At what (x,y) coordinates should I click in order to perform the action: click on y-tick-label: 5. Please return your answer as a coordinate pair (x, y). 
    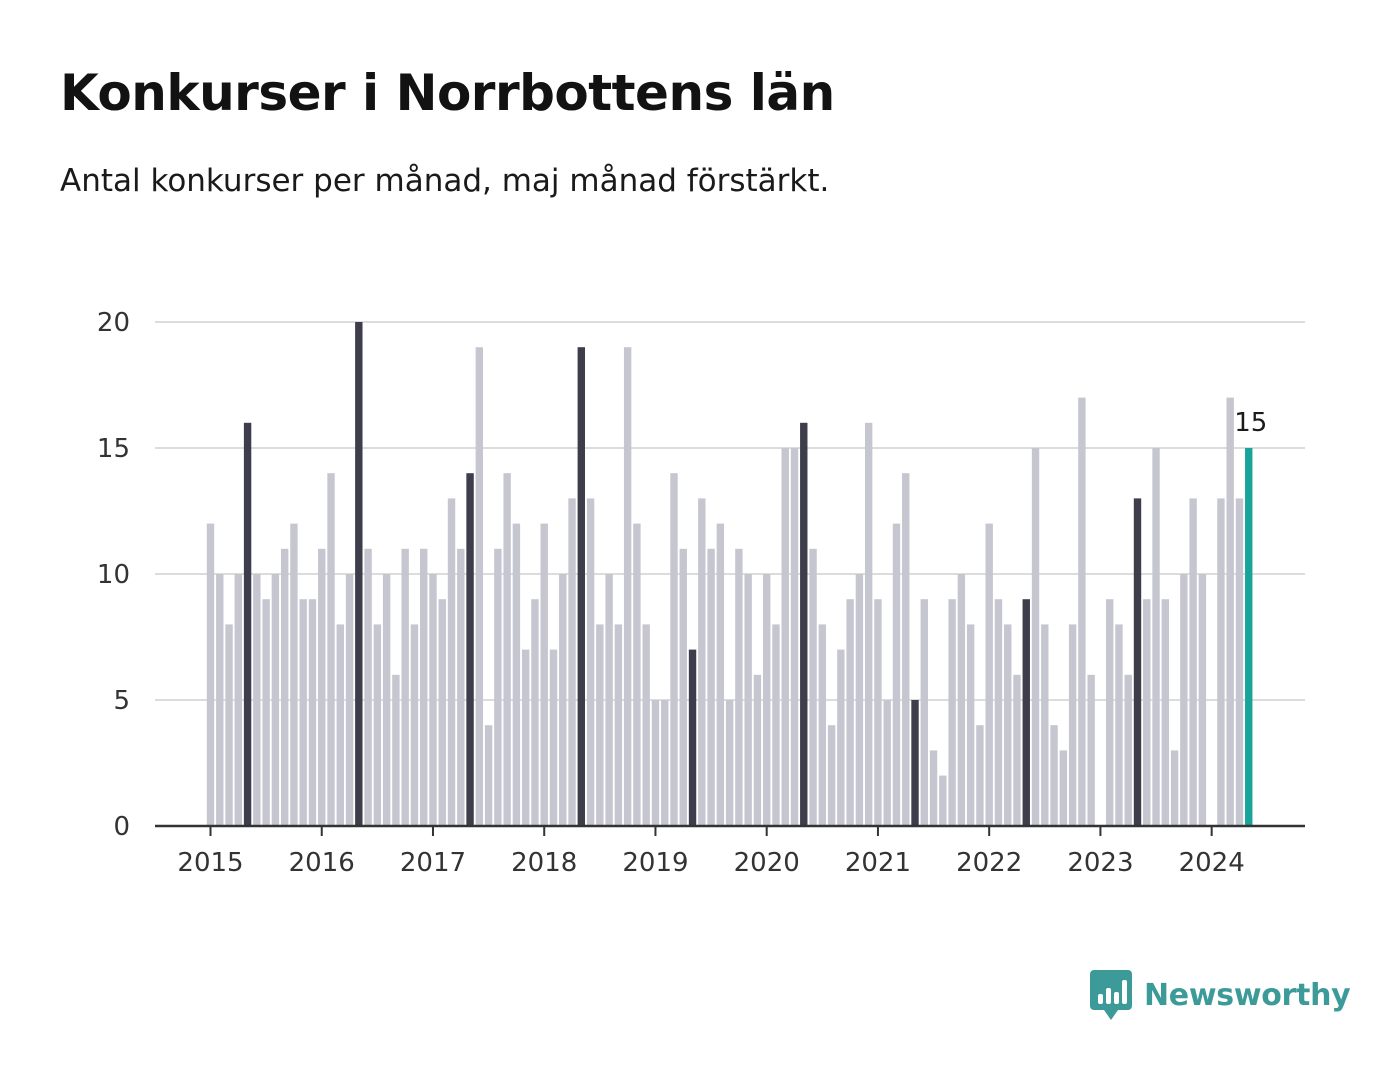
    Looking at the image, I should click on (121, 701).